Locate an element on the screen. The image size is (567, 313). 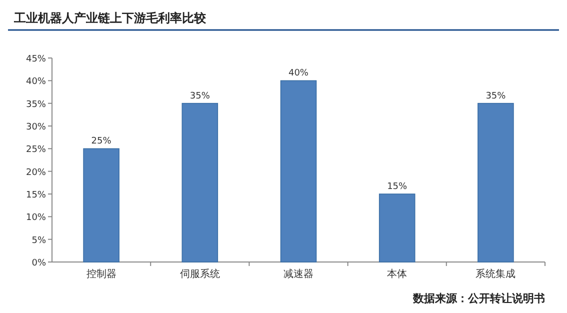
y-tick-label: 35% is located at coordinates (36, 105).